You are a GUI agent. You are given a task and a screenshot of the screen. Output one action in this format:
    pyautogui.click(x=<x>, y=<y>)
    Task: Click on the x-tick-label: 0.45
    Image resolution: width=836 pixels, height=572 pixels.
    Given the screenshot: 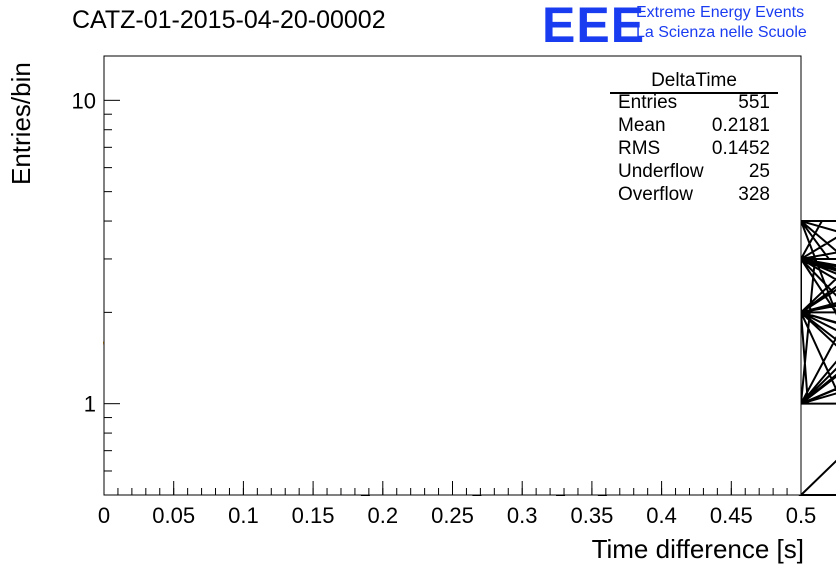 What is the action you would take?
    pyautogui.click(x=731, y=515)
    